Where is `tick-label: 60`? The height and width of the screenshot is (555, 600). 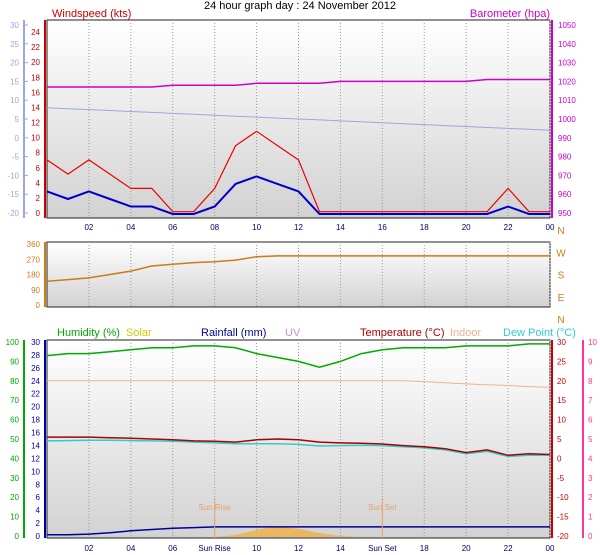 tick-label: 60 is located at coordinates (14, 420).